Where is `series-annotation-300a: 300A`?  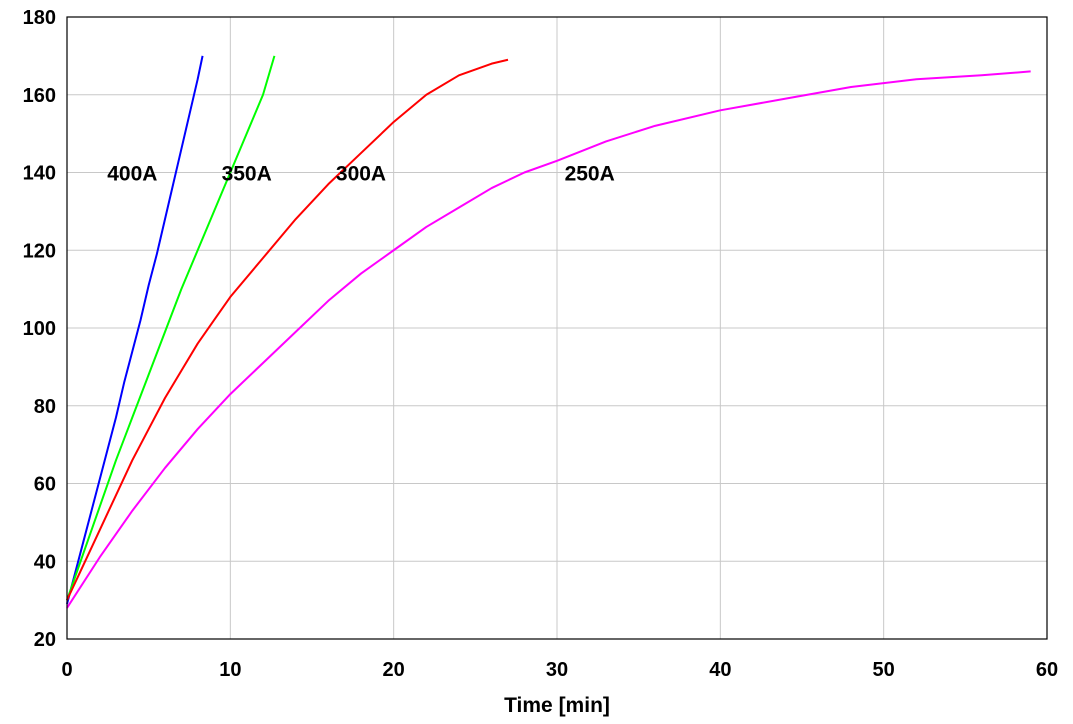
series-annotation-300a: 300A is located at coordinates (361, 174).